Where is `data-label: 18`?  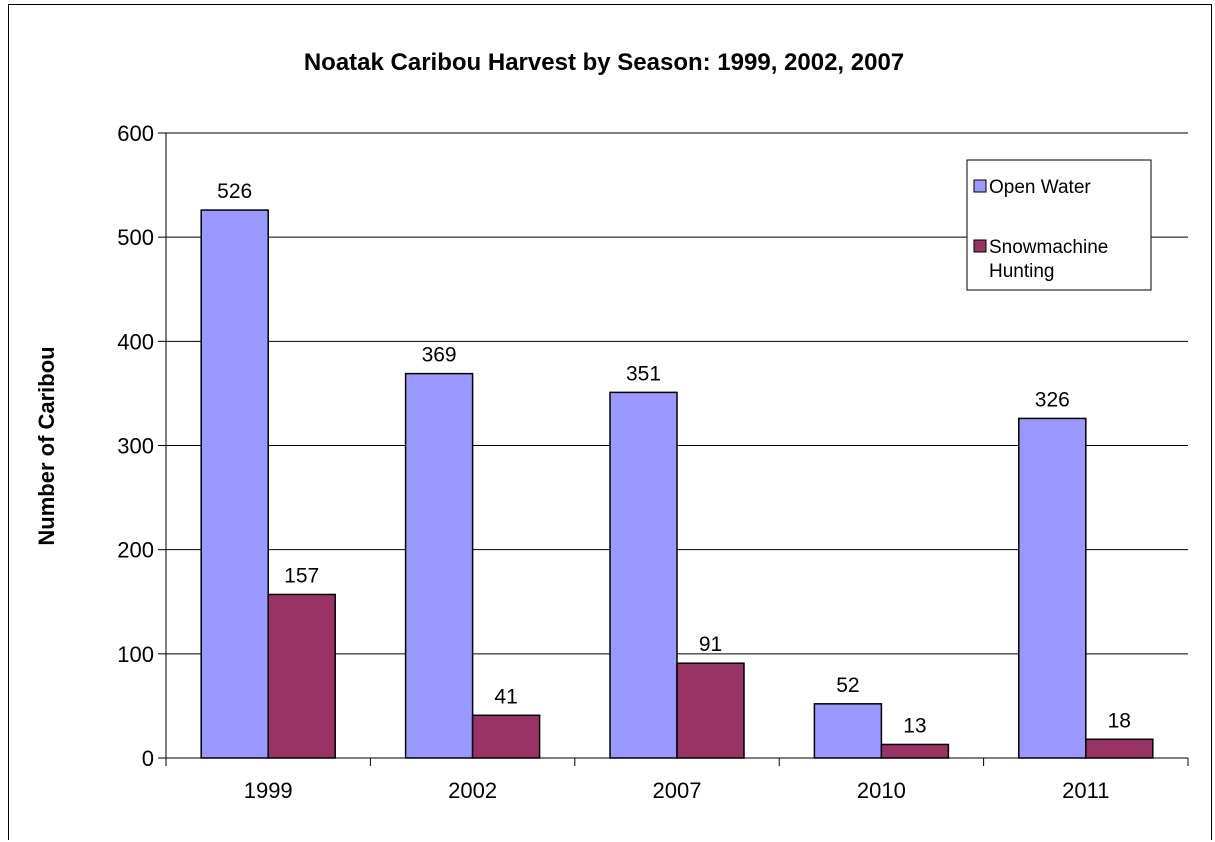
data-label: 18 is located at coordinates (1119, 720).